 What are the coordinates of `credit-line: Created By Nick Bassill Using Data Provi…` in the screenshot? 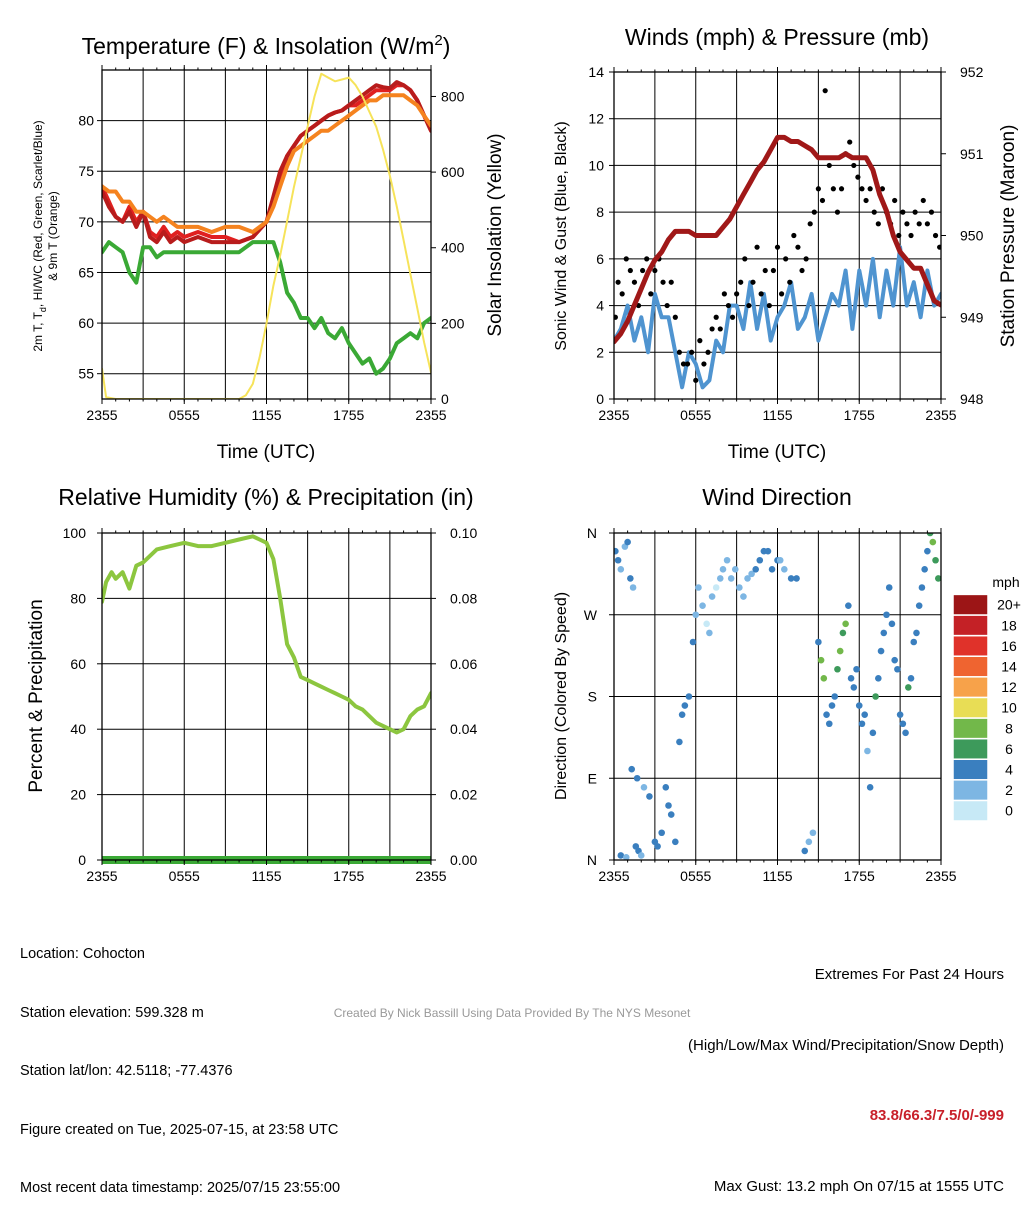 It's located at (512, 1013).